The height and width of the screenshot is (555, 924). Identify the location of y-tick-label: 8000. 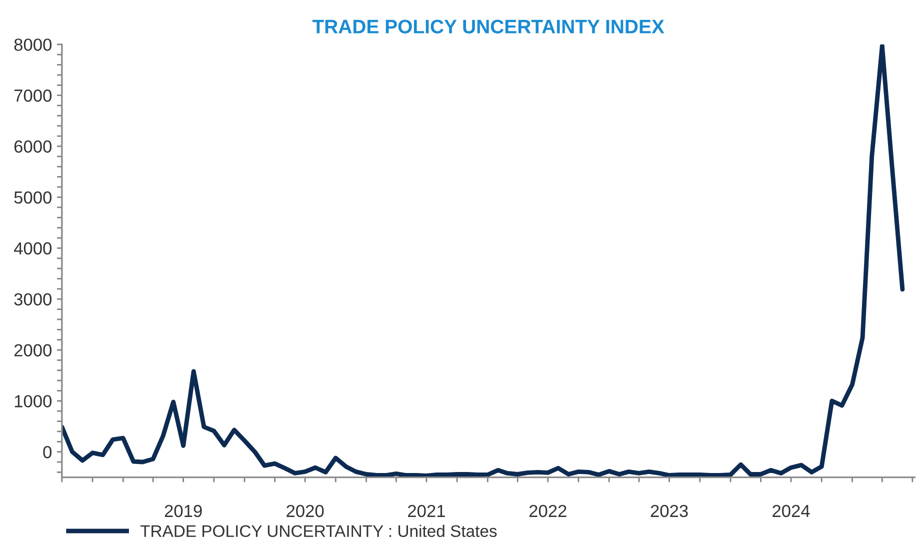
(33, 44).